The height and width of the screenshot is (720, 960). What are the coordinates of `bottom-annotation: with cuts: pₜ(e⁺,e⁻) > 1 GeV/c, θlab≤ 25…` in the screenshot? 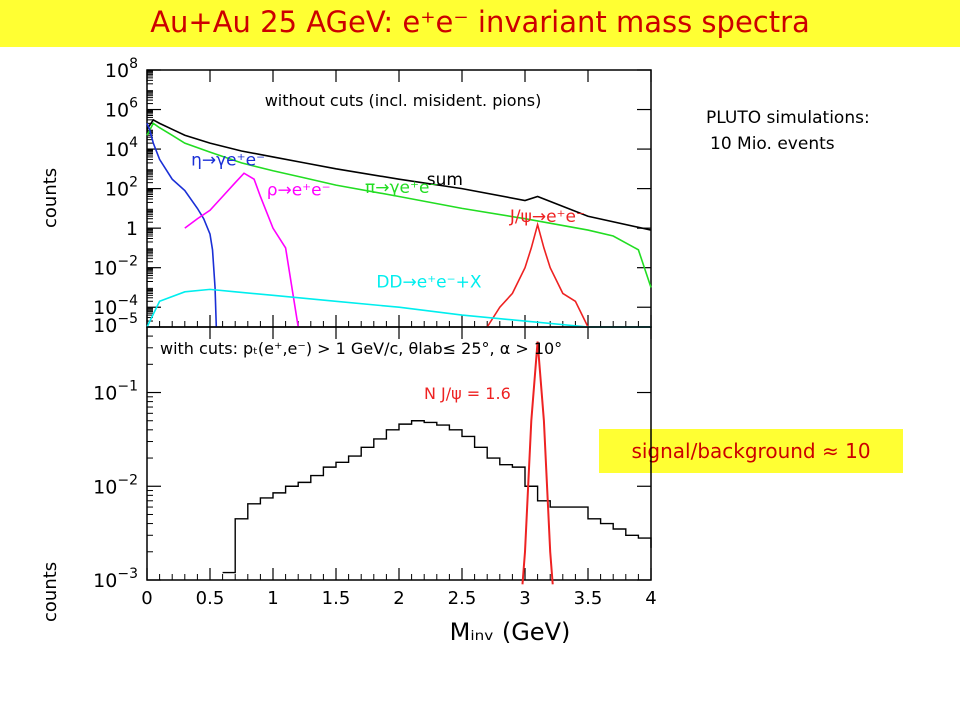 It's located at (361, 348).